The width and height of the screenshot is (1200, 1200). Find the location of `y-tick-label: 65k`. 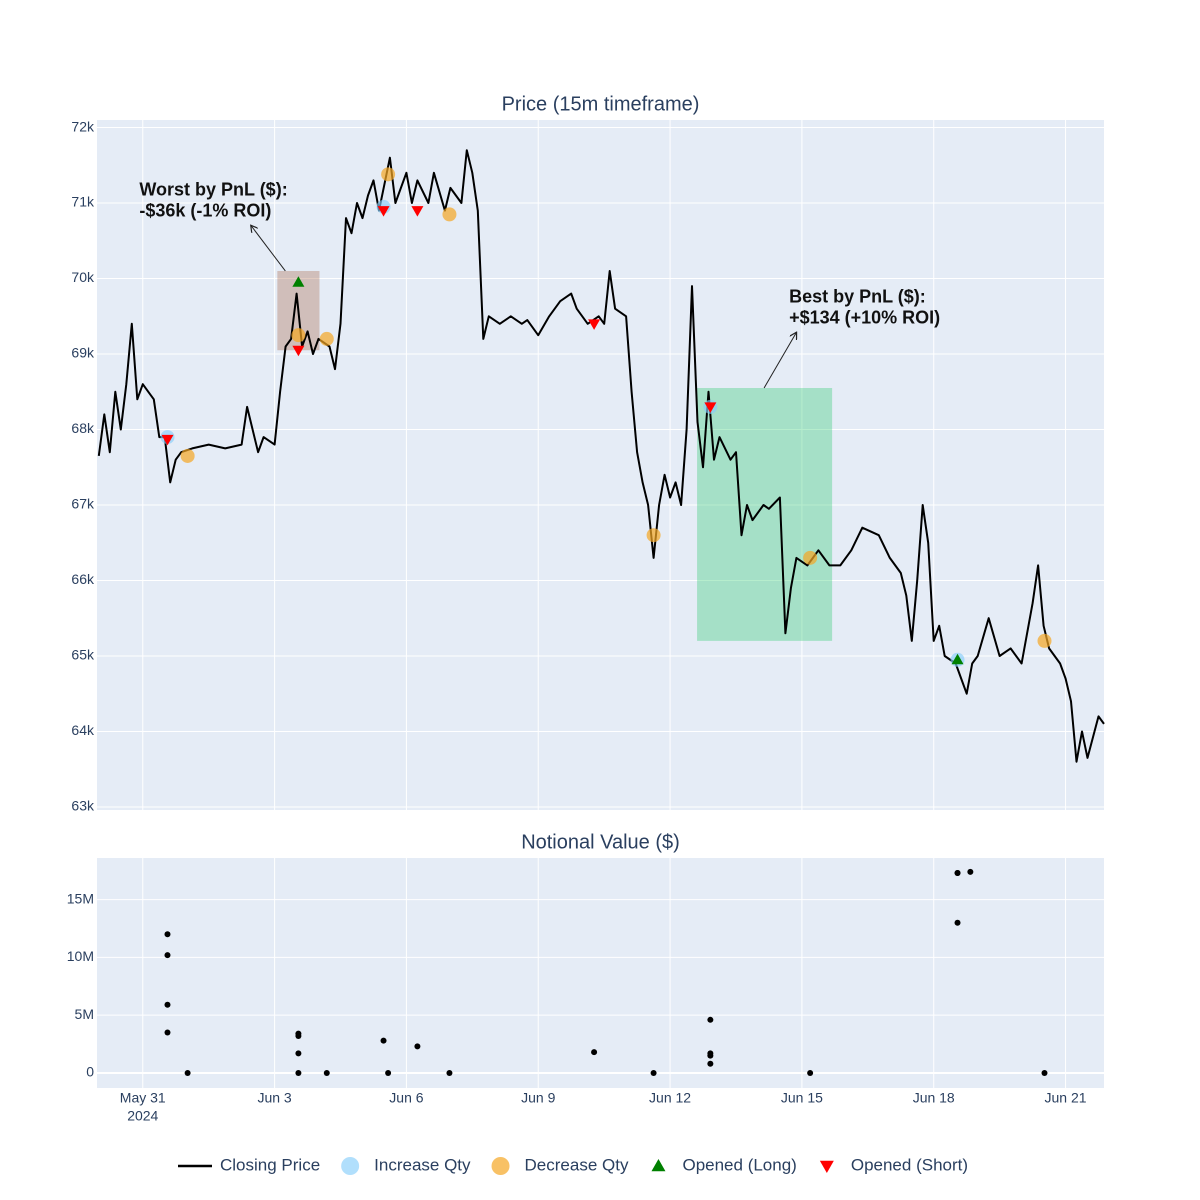

y-tick-label: 65k is located at coordinates (83, 655).